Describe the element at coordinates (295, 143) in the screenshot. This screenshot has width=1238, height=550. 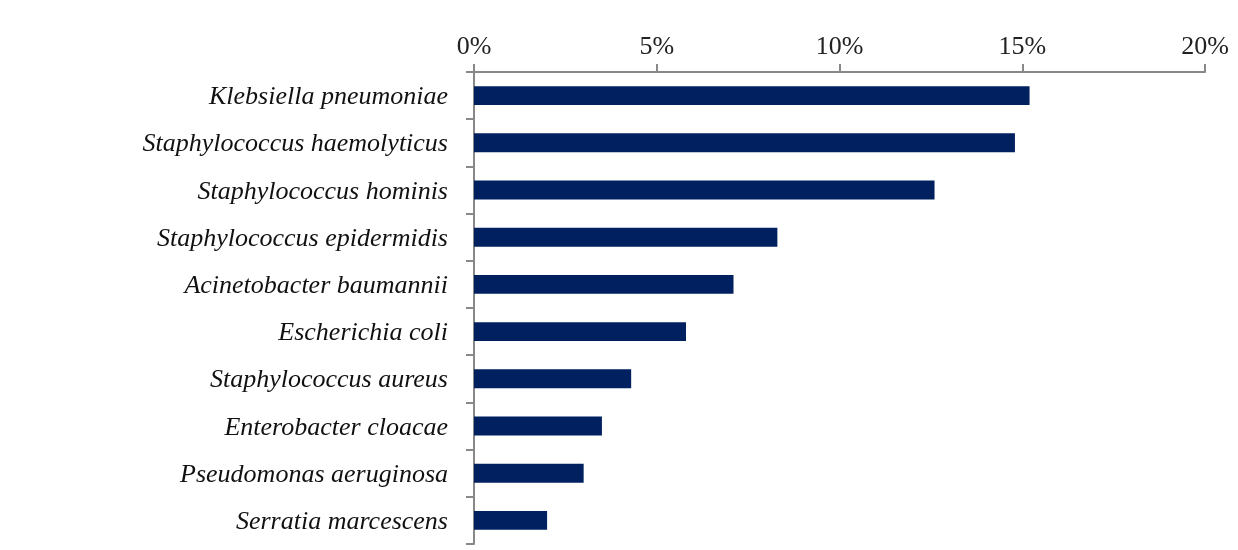
I see `y-tick-label: Staphylococcus haemolyticus` at that location.